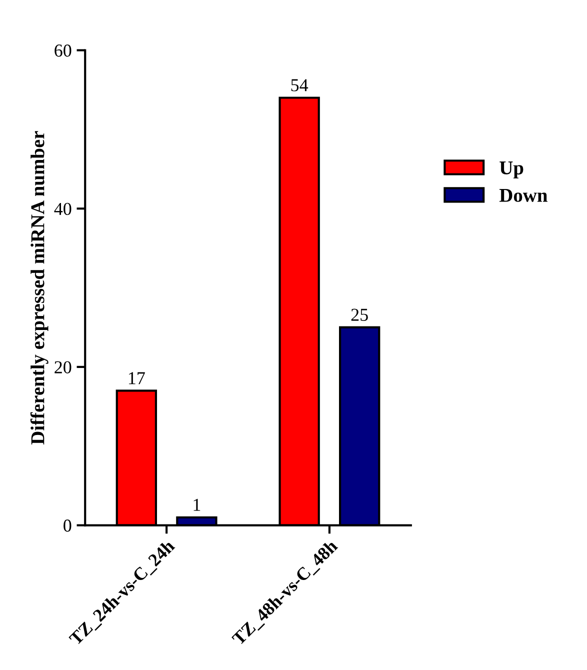 The width and height of the screenshot is (587, 670). What do you see at coordinates (523, 195) in the screenshot?
I see `legend-label: Down` at bounding box center [523, 195].